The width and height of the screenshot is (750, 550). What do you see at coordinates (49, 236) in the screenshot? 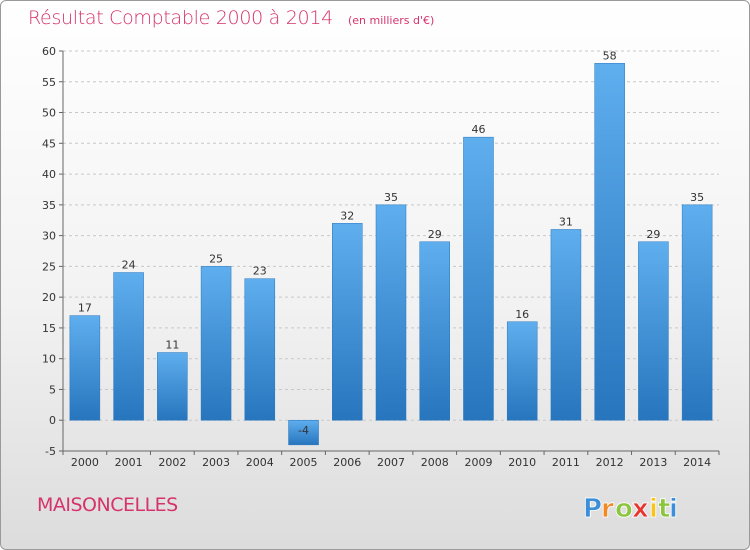
I see `y-tick-label: 30` at bounding box center [49, 236].